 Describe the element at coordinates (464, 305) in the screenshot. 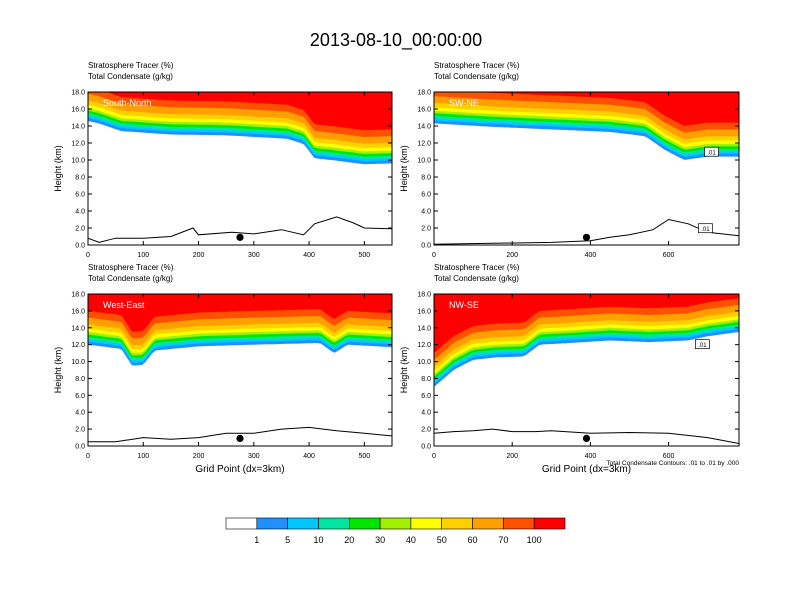

I see `panel-label: NW-SE` at that location.